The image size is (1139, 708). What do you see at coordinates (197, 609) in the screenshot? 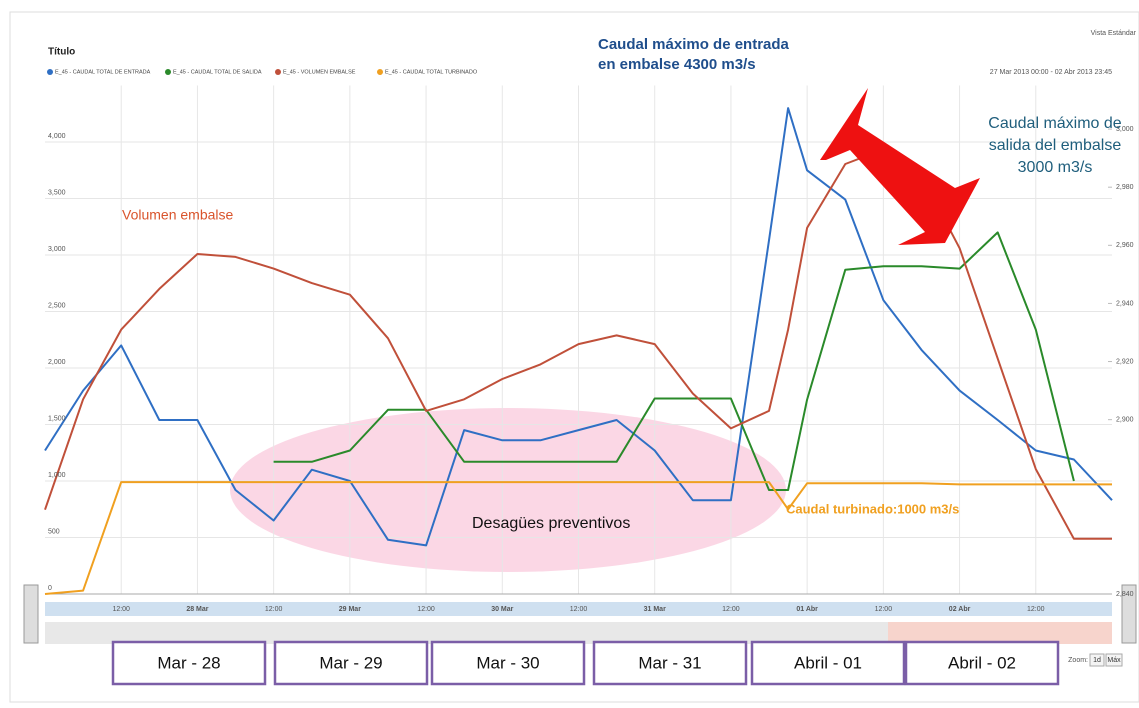
I see `x-tick-label: 28 Mar` at bounding box center [197, 609].